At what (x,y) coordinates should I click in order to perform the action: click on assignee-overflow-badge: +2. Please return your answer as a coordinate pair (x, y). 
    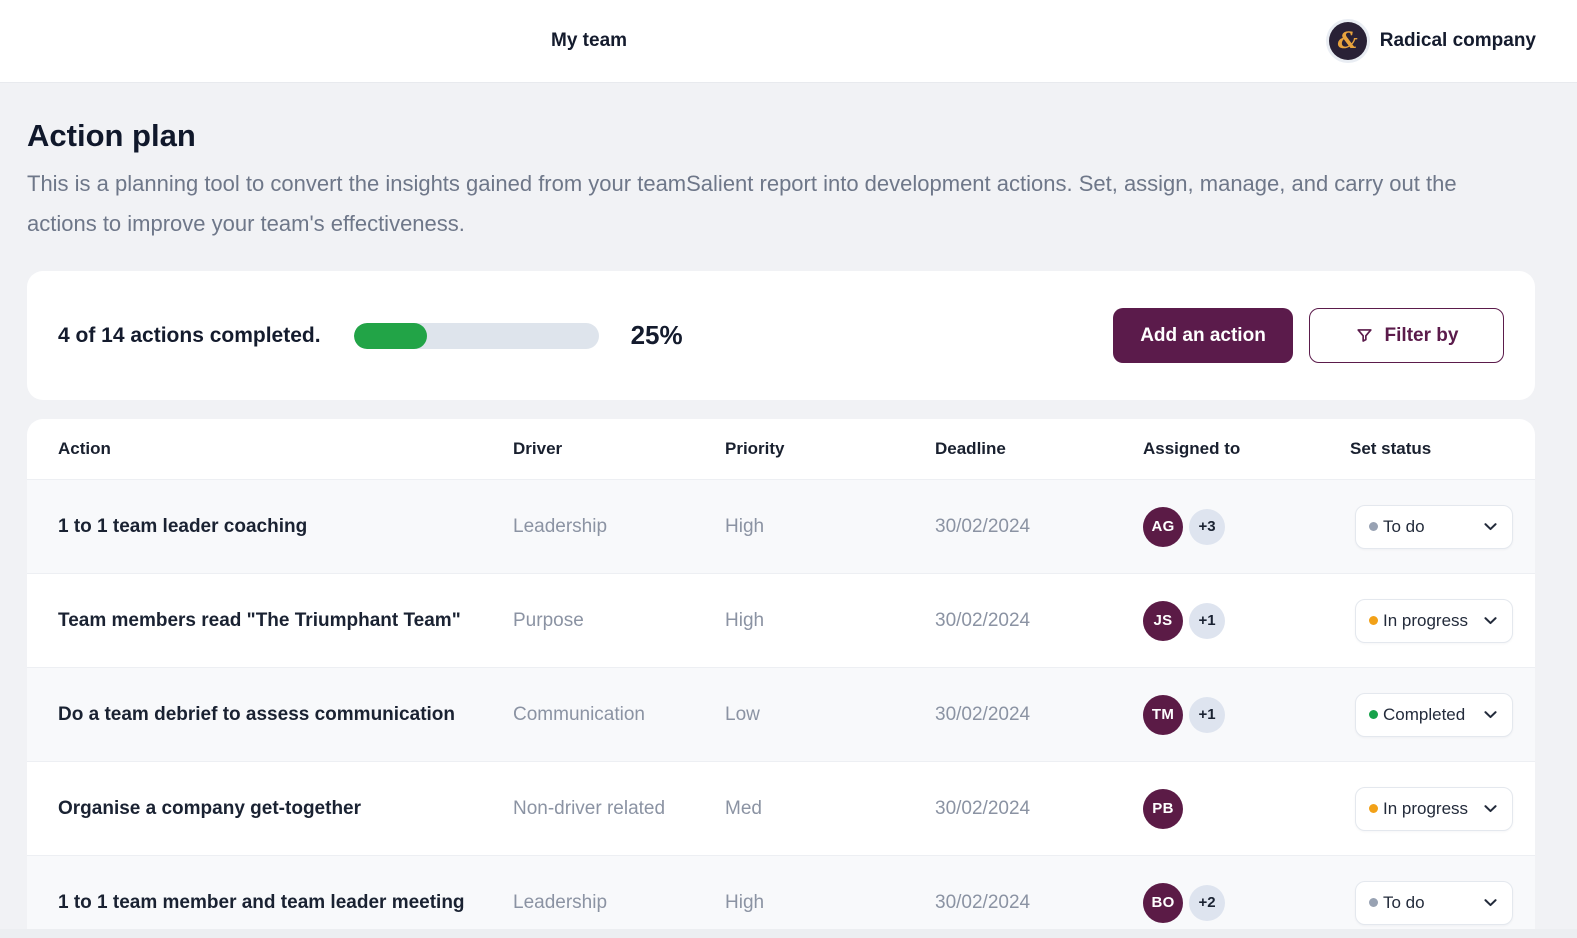
    Looking at the image, I should click on (1207, 902).